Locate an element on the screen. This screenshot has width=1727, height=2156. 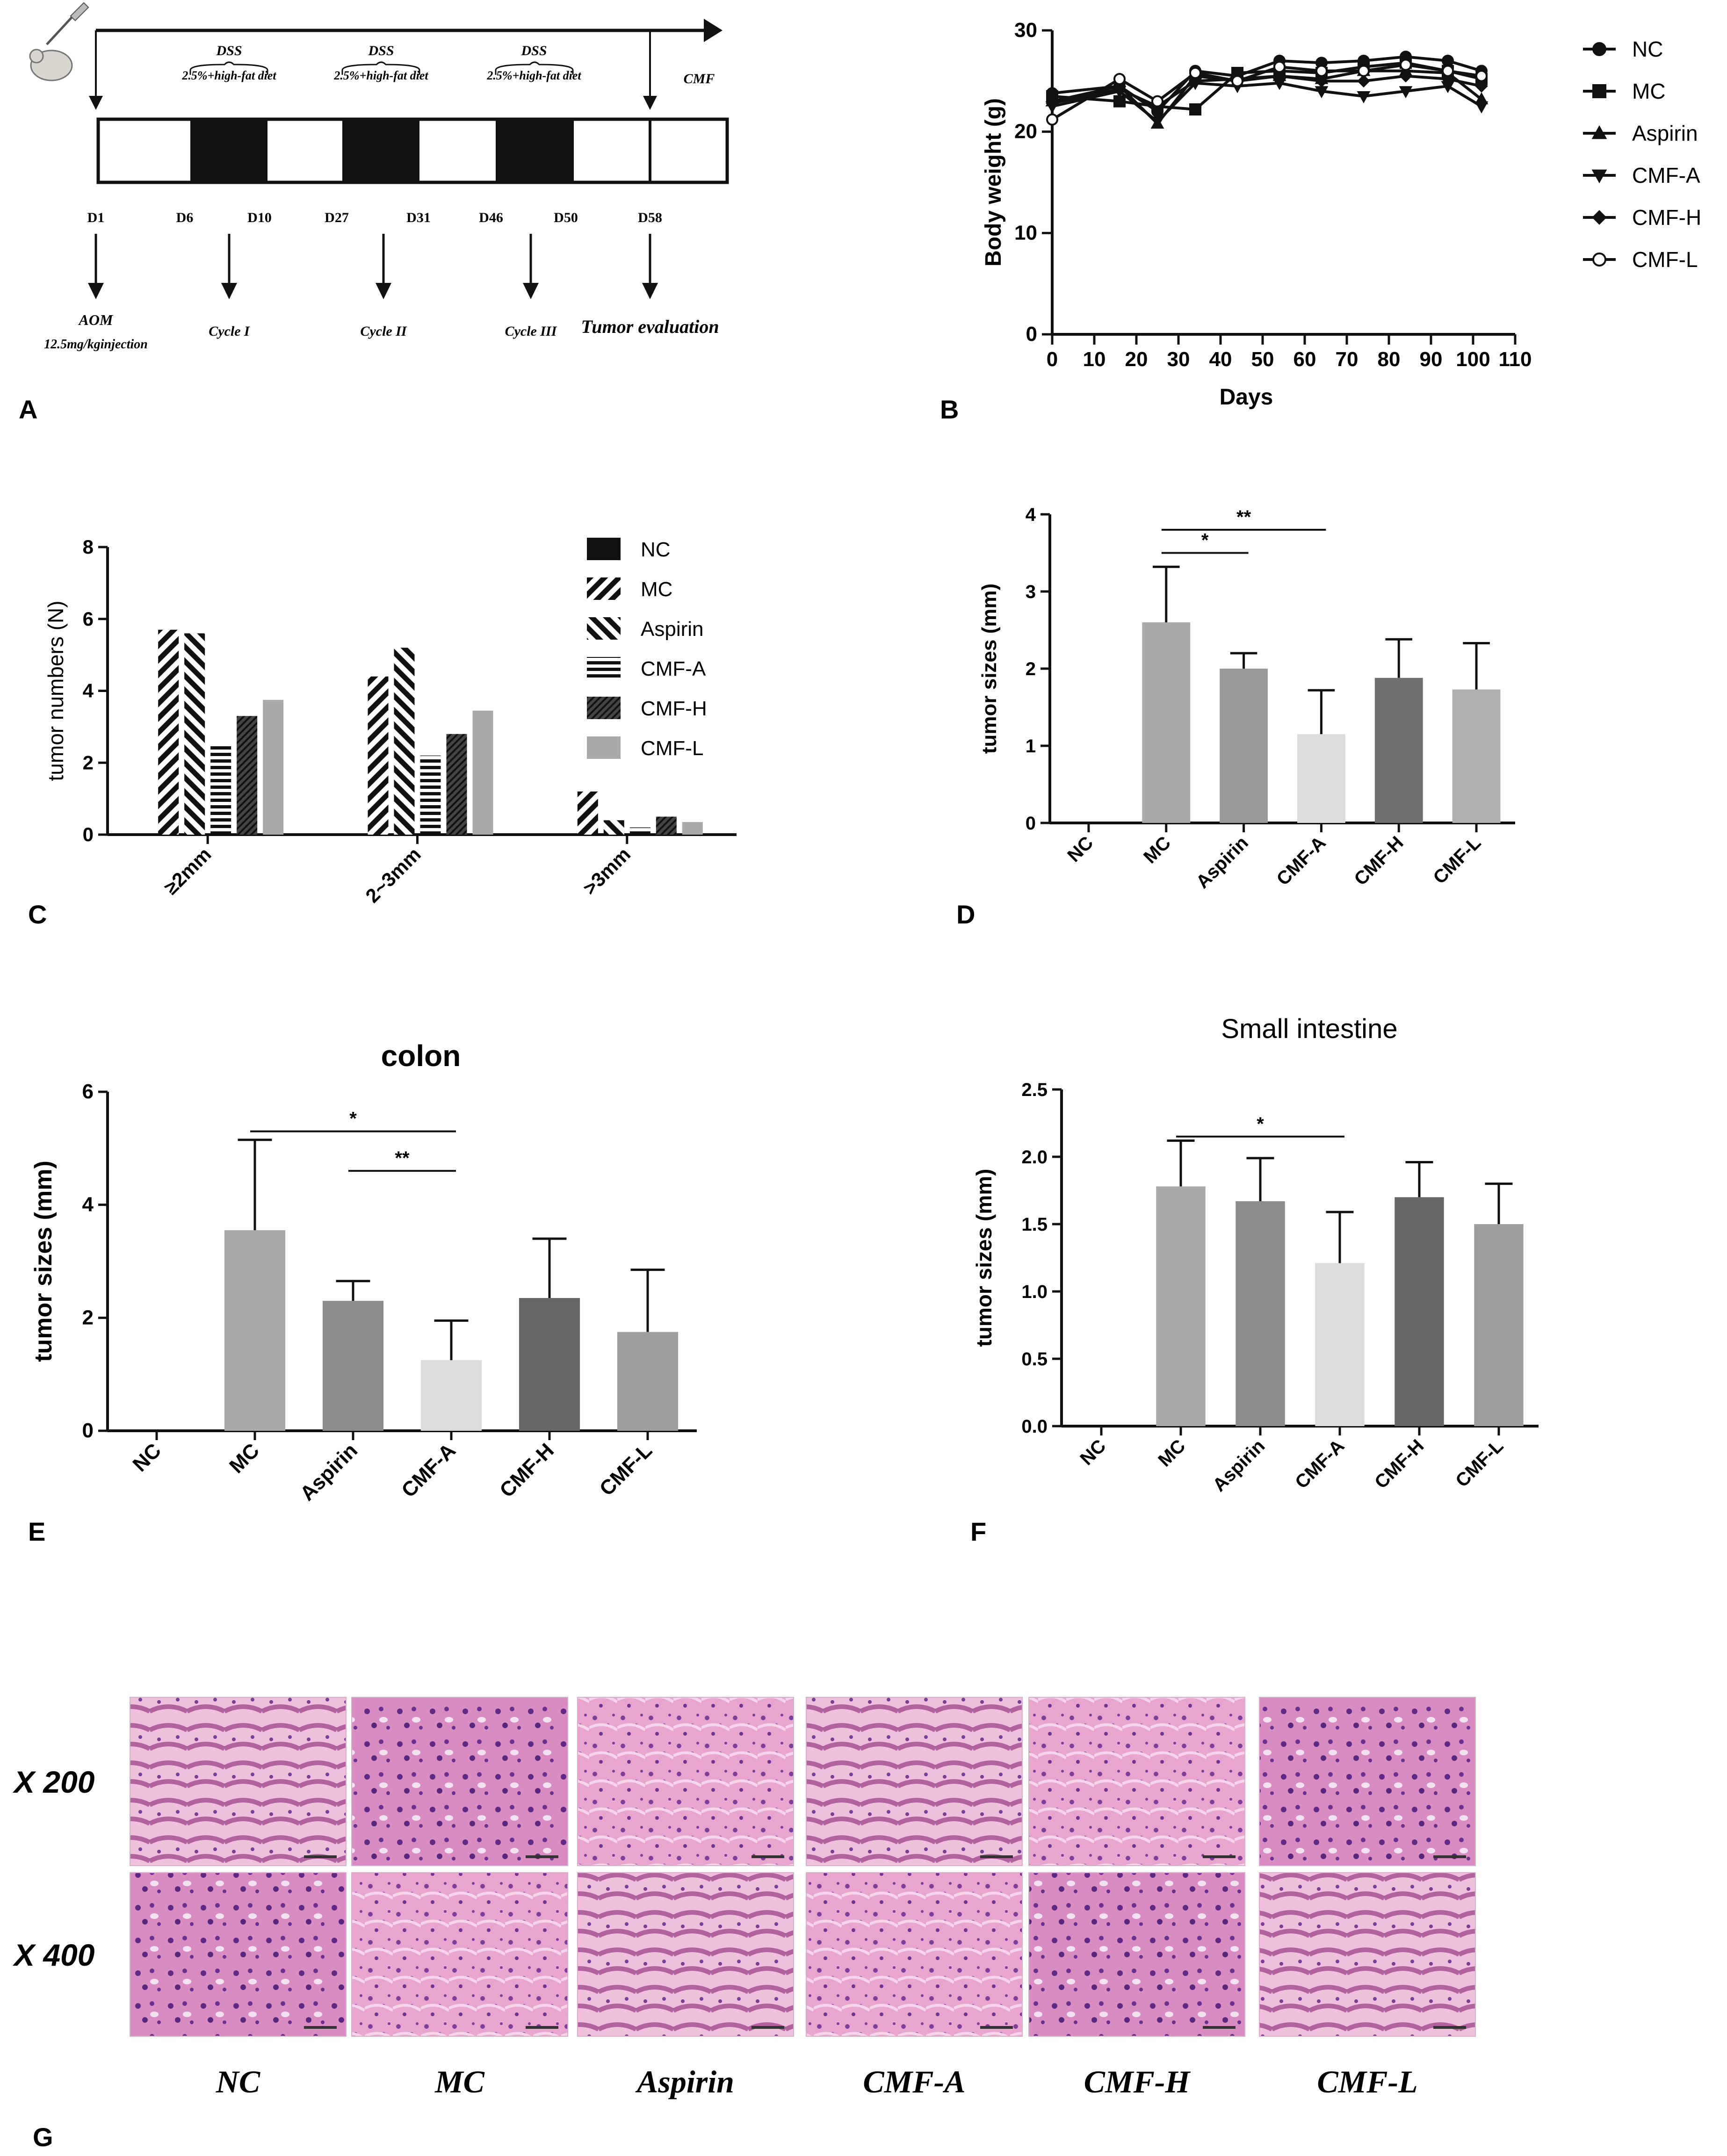
day-label-d31: D31 is located at coordinates (418, 217).